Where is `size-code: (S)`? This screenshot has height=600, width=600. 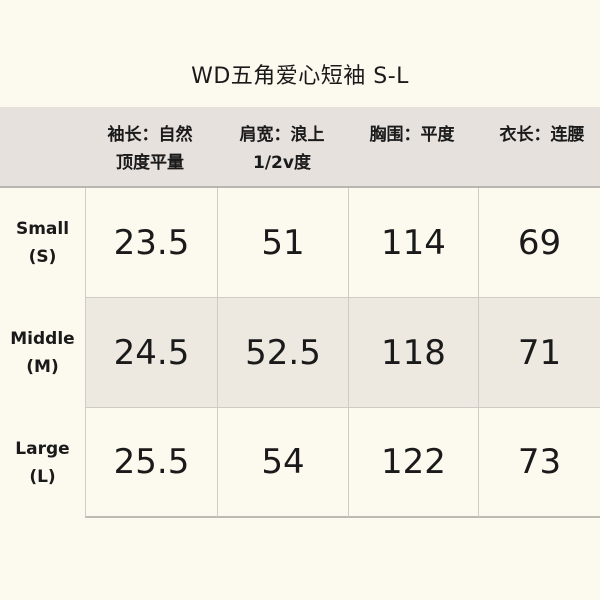 size-code: (S) is located at coordinates (42, 257).